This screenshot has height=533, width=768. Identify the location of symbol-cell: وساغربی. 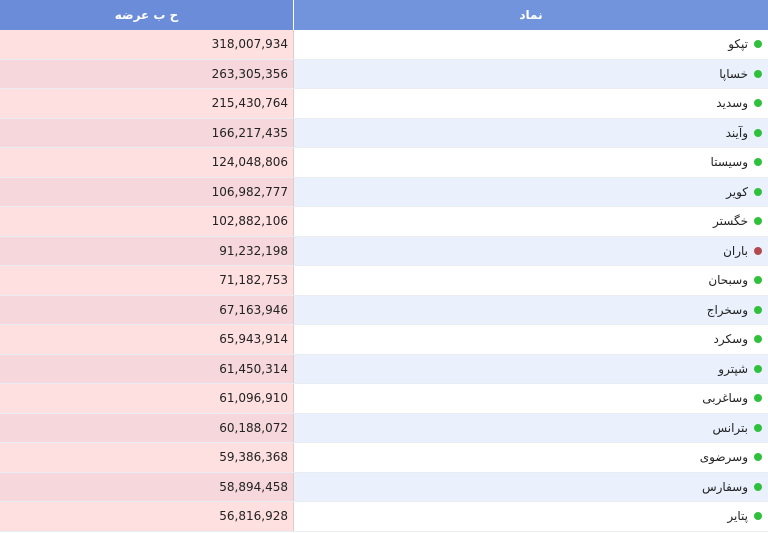
(531, 398).